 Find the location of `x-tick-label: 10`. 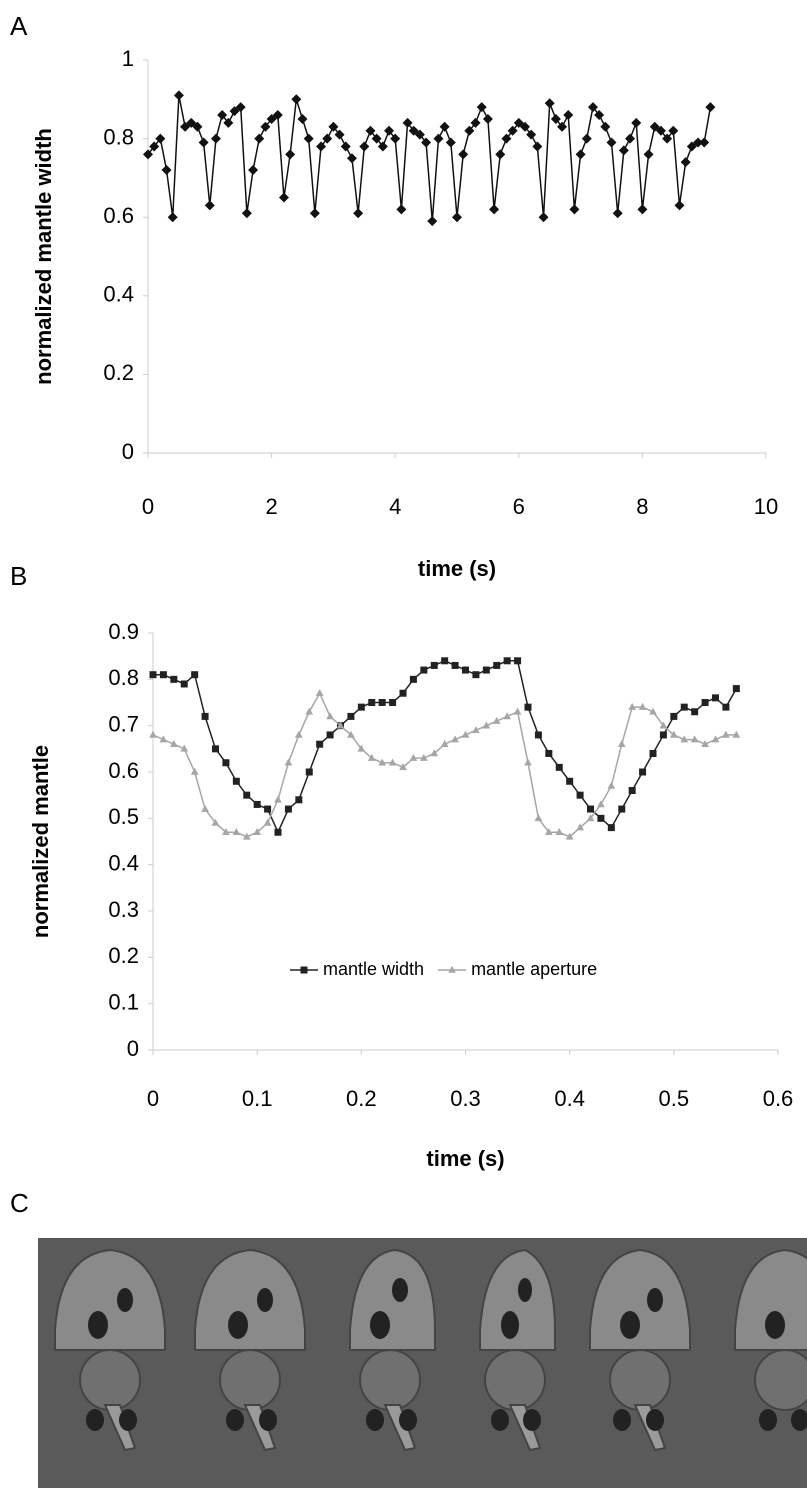

x-tick-label: 10 is located at coordinates (766, 506).